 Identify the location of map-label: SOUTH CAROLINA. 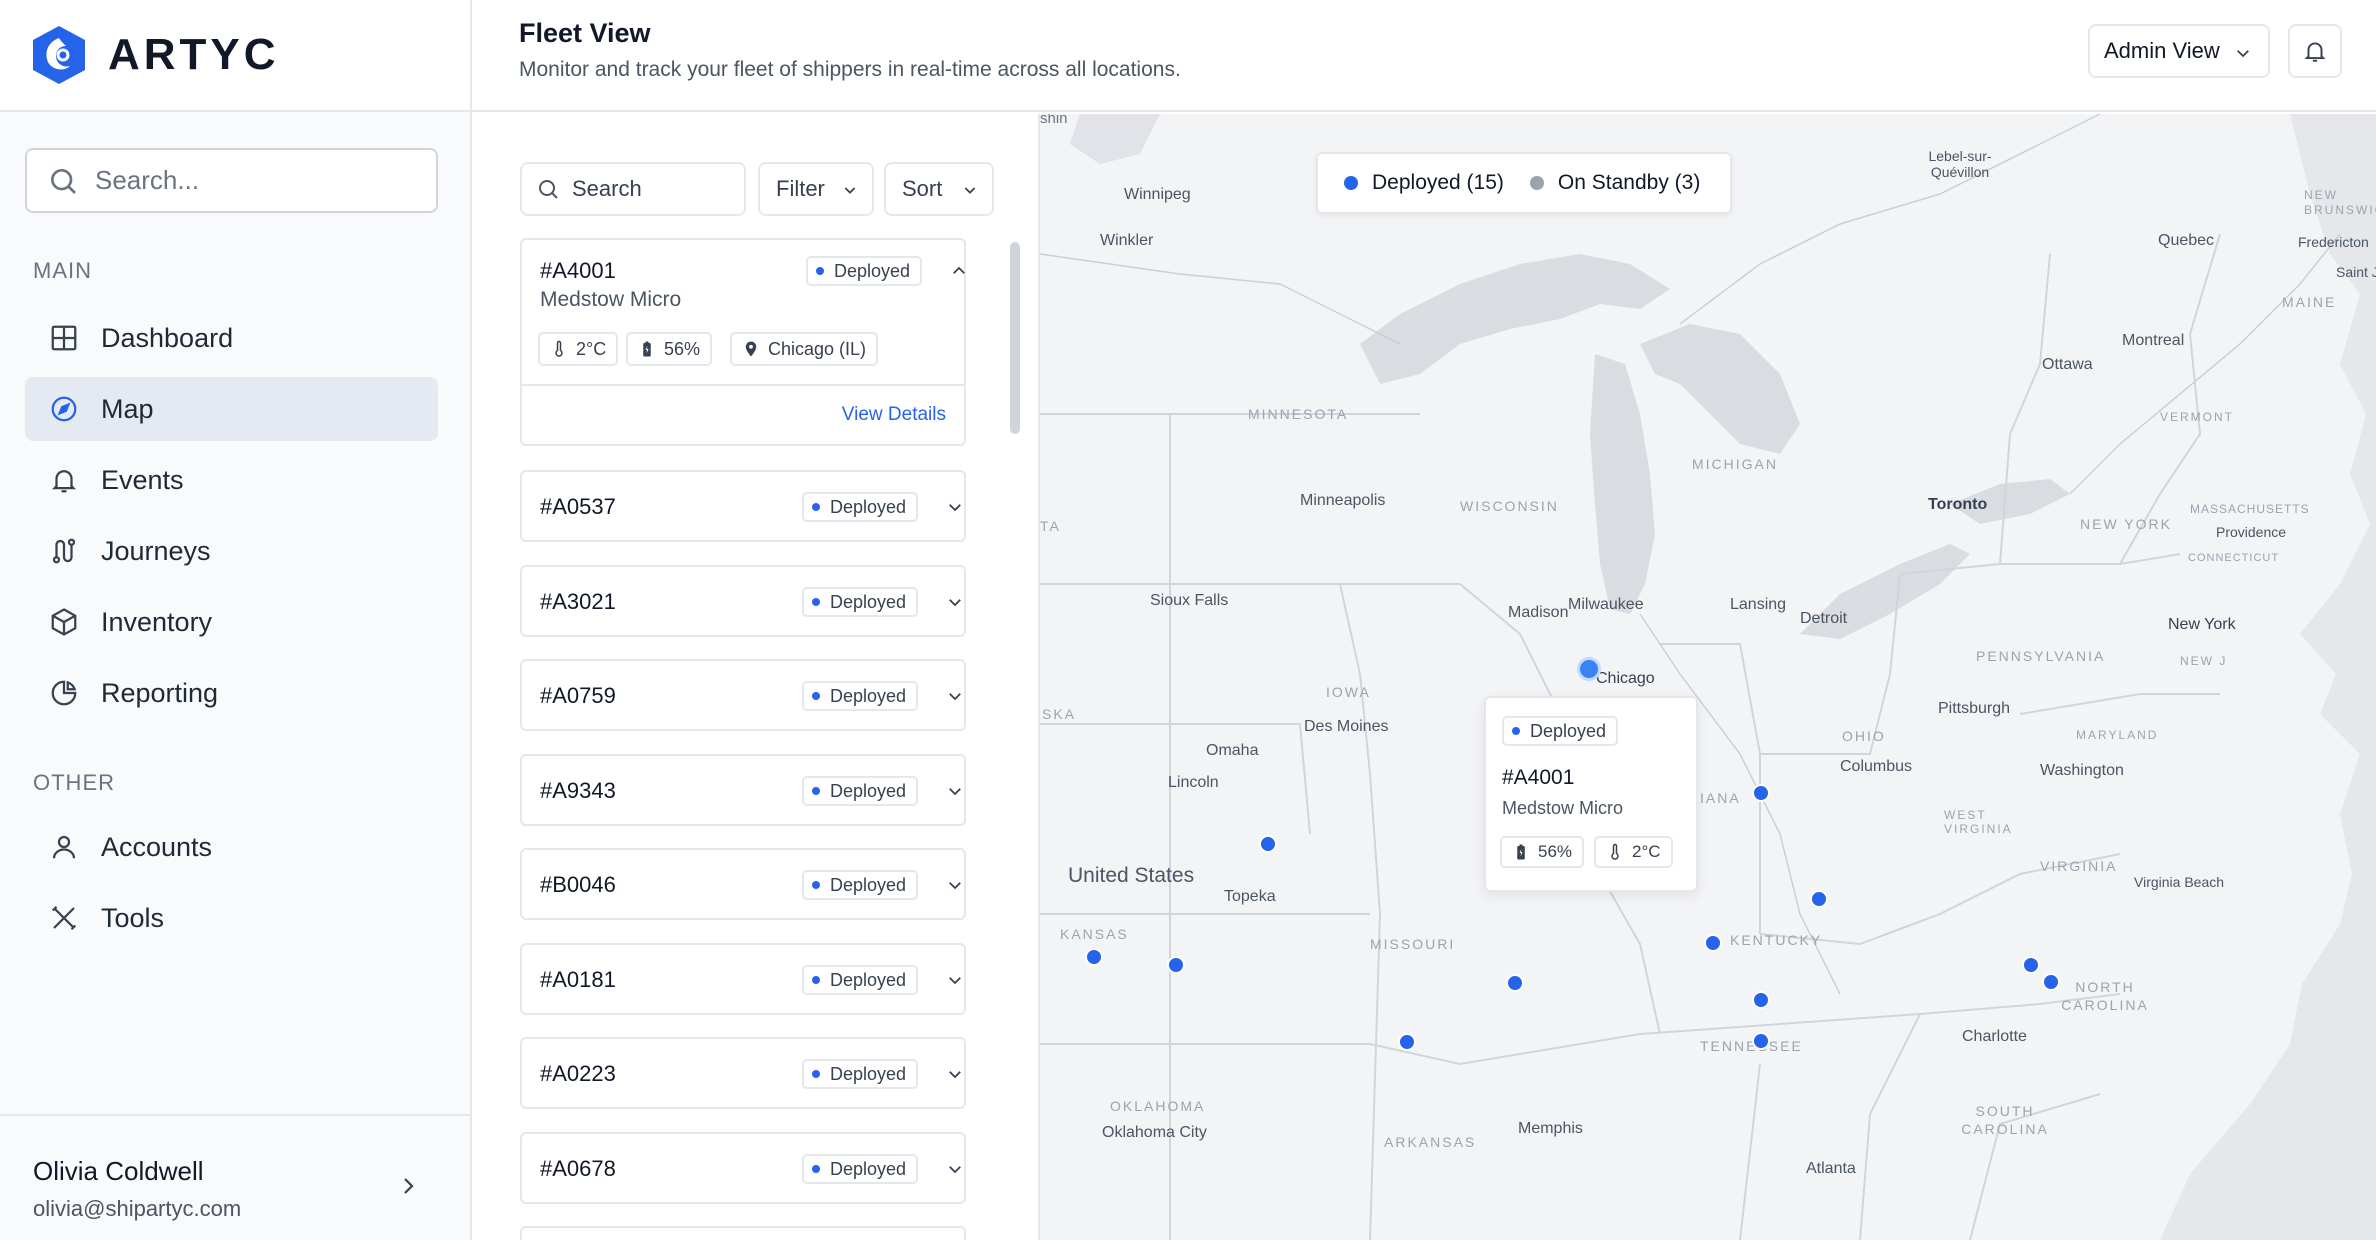
(2005, 1120).